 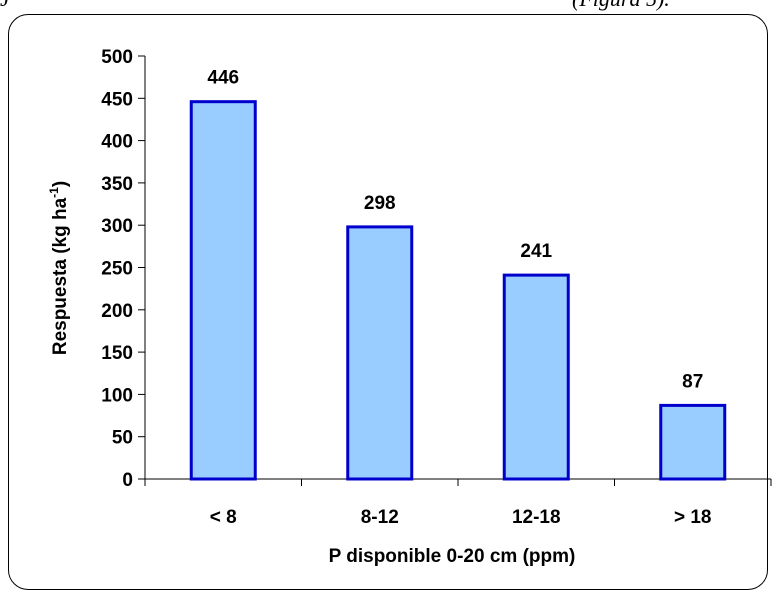 I want to click on data-label: 87, so click(x=692, y=381).